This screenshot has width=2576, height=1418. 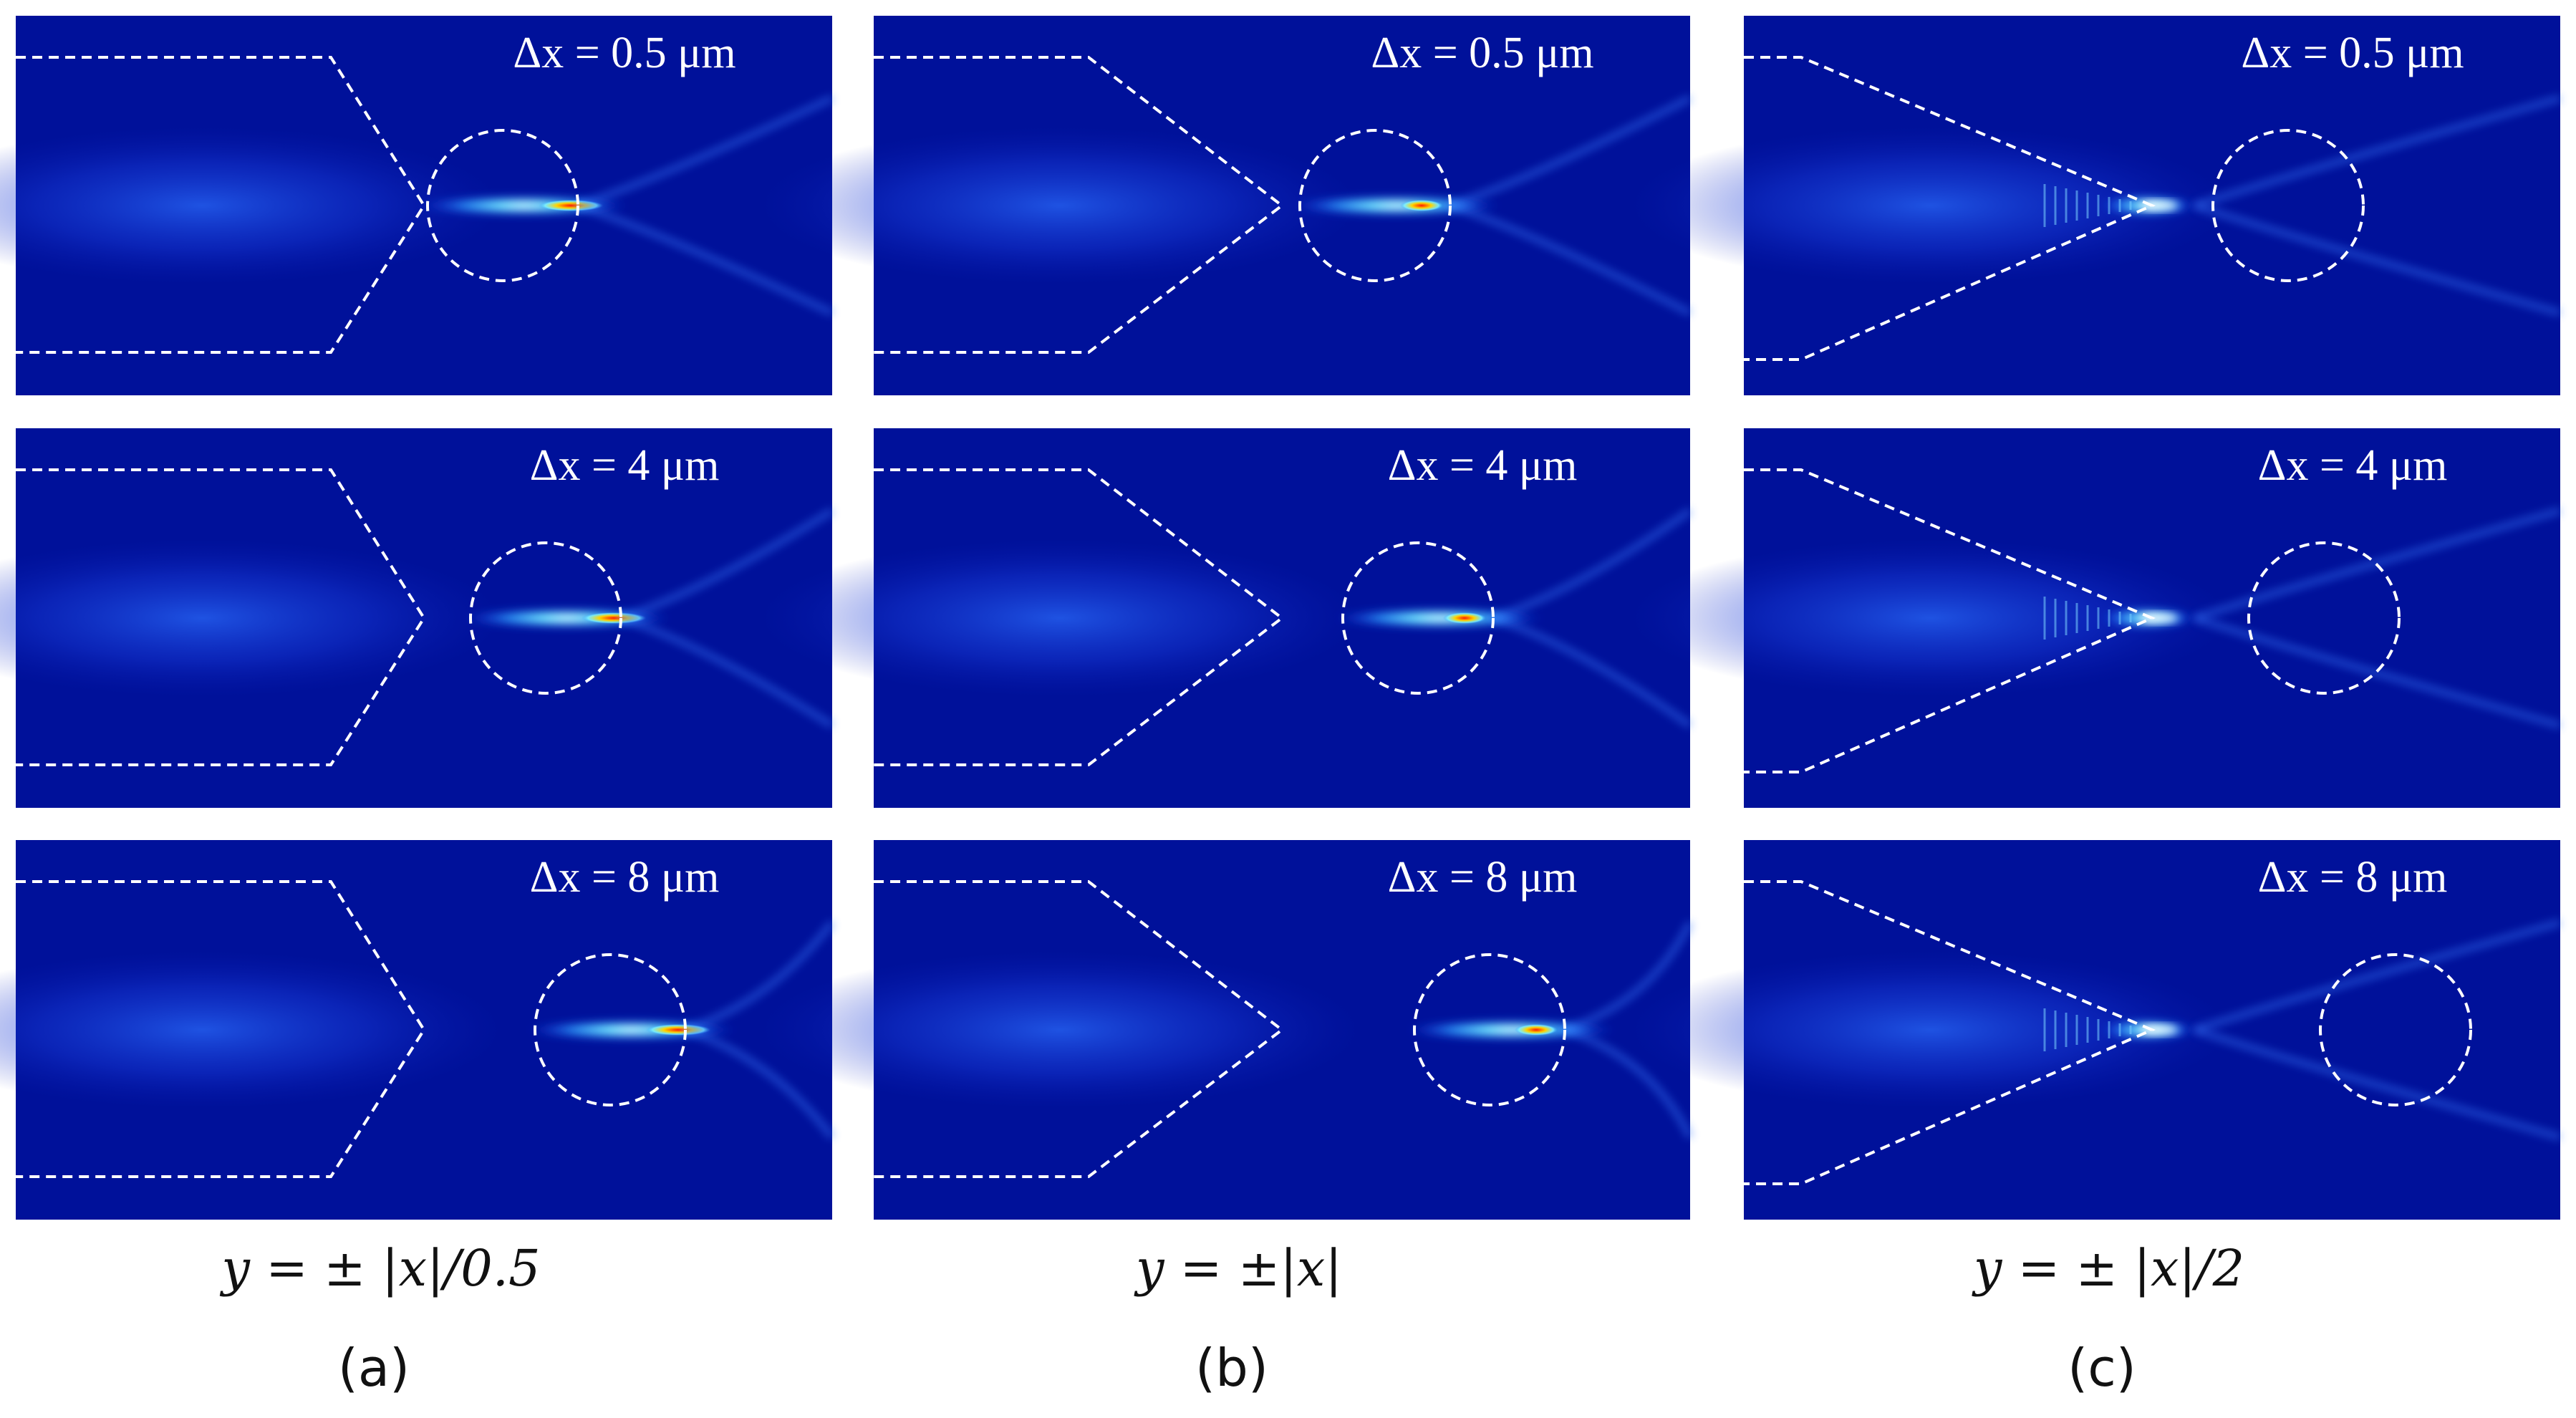 What do you see at coordinates (374, 1368) in the screenshot?
I see `subfigure-tag: (a)` at bounding box center [374, 1368].